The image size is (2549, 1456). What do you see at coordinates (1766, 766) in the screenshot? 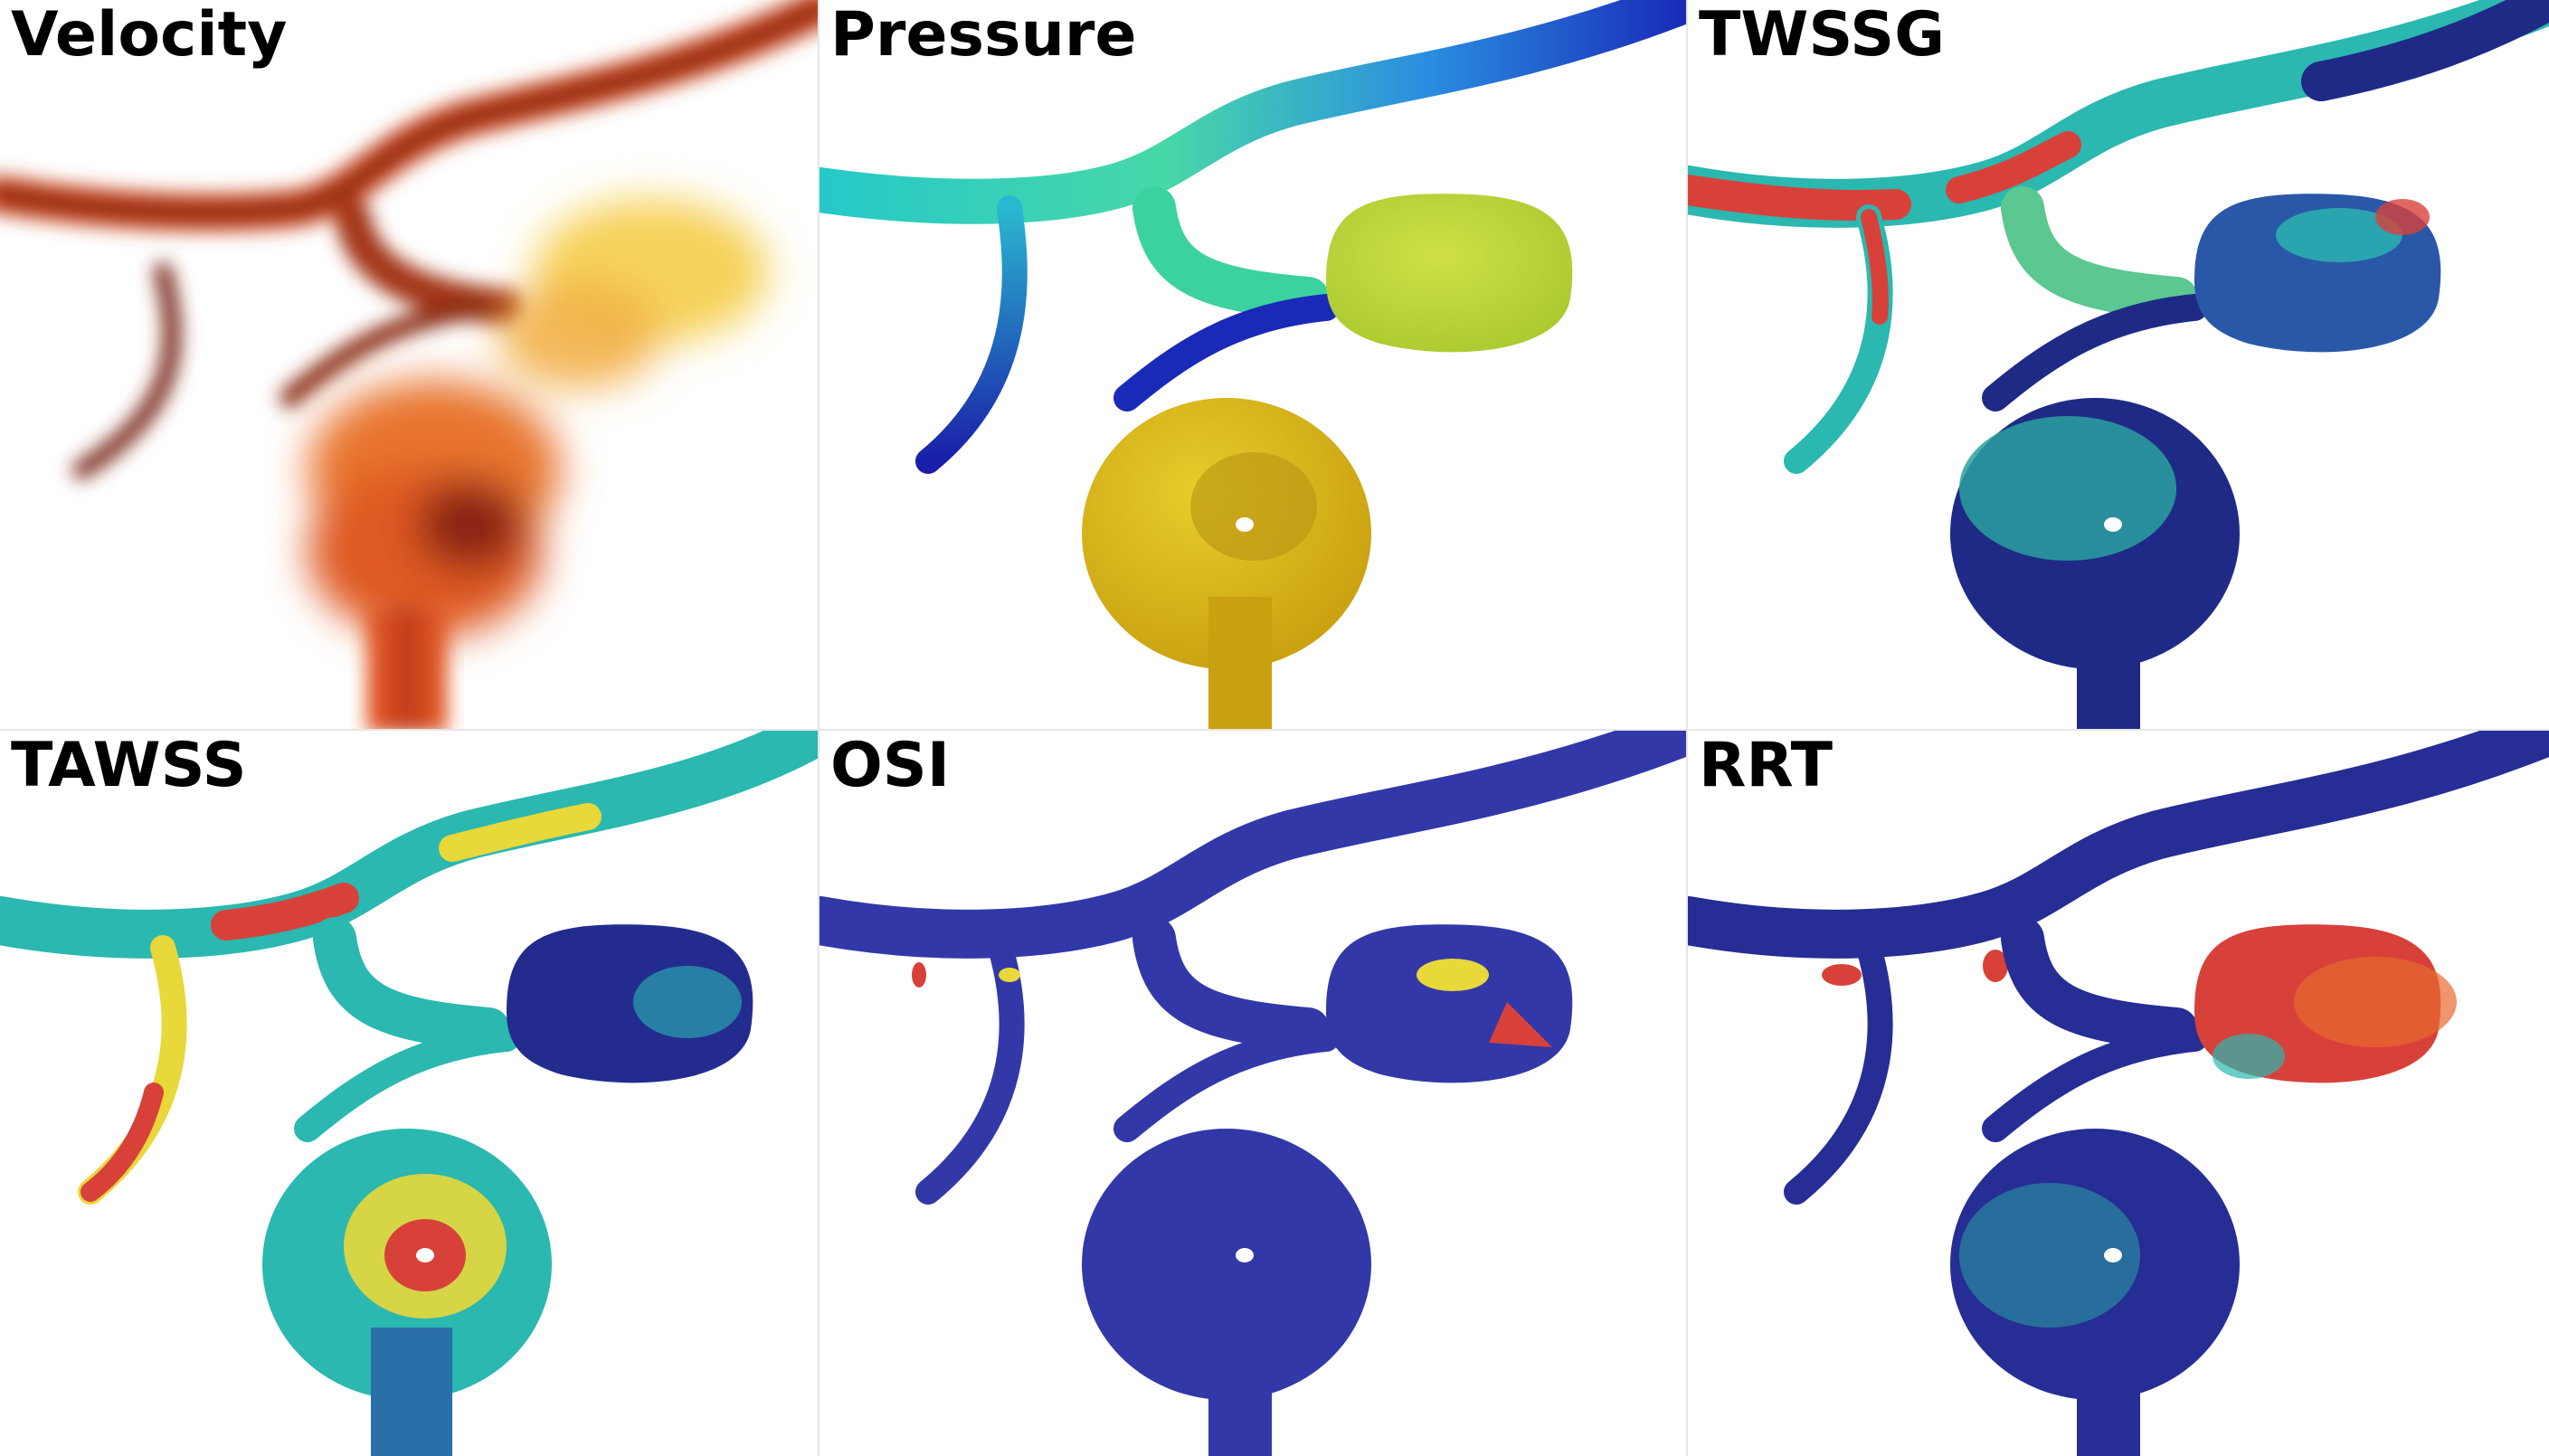
I see `panel-title: RRT` at bounding box center [1766, 766].